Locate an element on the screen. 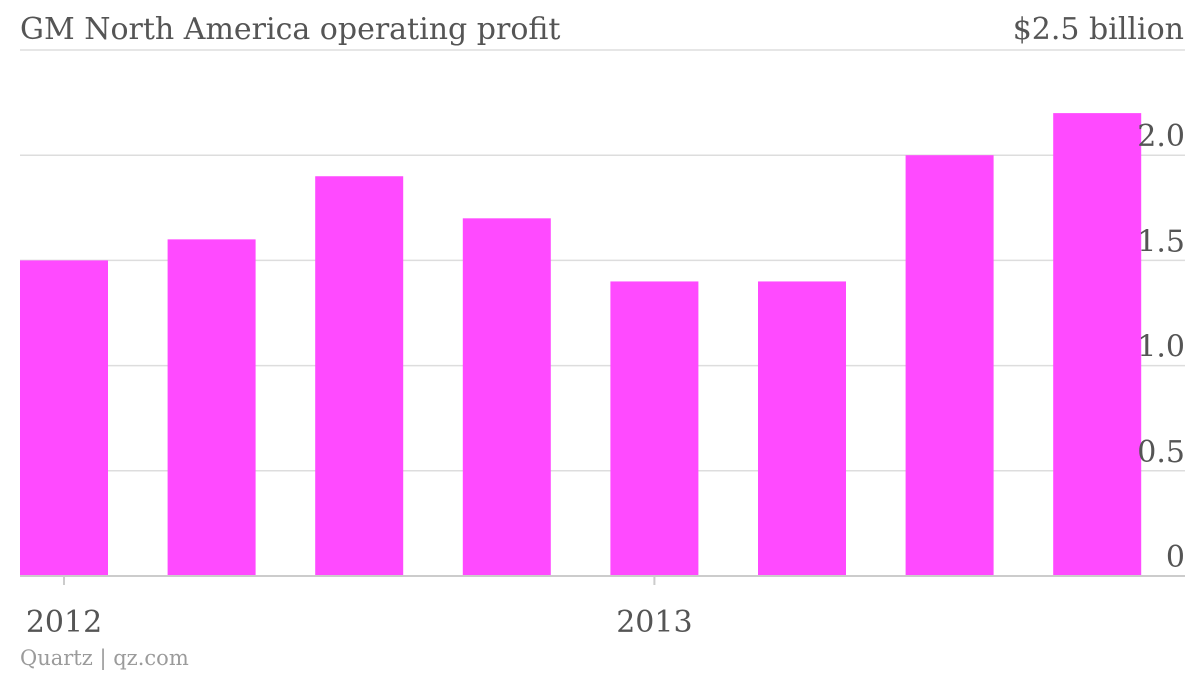  chart-title: GM North America operating profit is located at coordinates (290, 29).